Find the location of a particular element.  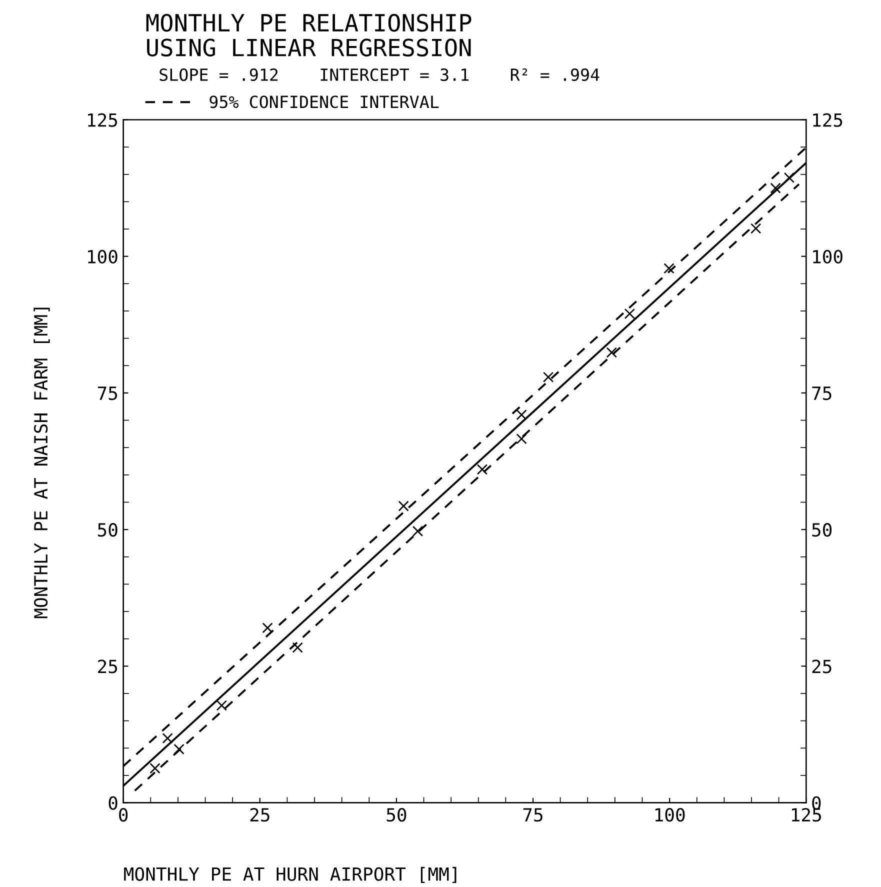

y2-tick-label: 50 is located at coordinates (822, 530).